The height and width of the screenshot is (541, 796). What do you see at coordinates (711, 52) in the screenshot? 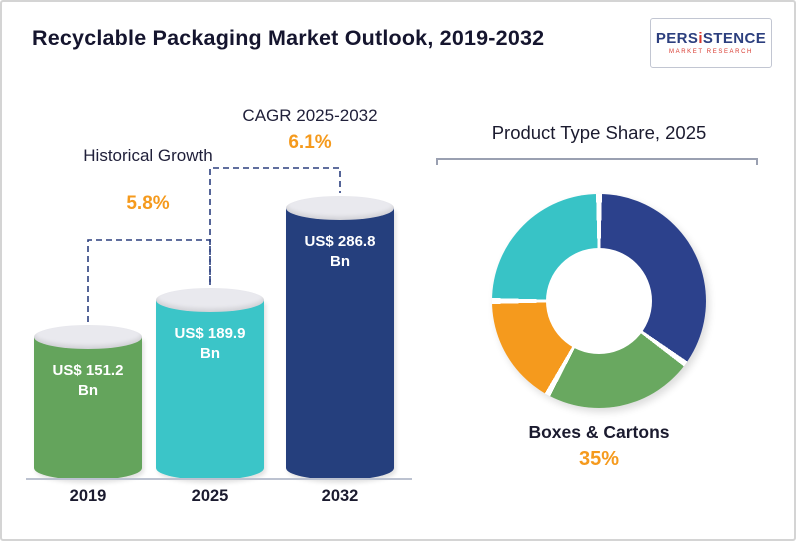
I see `brand-tagline: MARKET RESEARCH` at bounding box center [711, 52].